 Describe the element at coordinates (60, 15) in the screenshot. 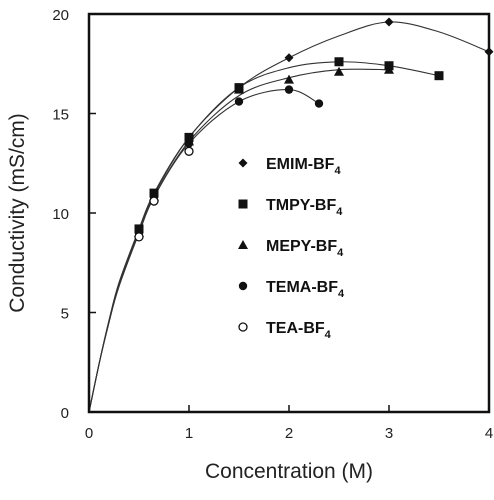

I see `y-tick-label-20: 20` at that location.